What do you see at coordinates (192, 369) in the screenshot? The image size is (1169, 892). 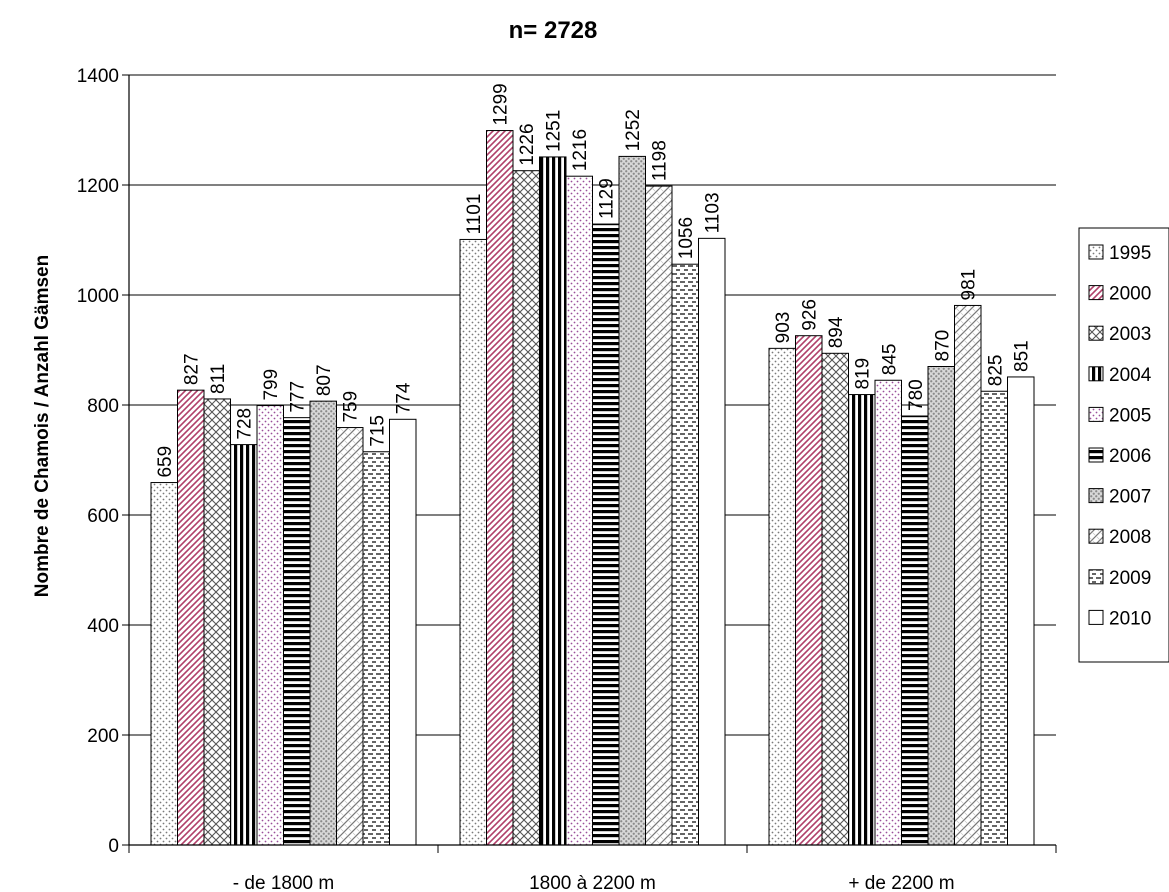 I see `data-label: 827` at bounding box center [192, 369].